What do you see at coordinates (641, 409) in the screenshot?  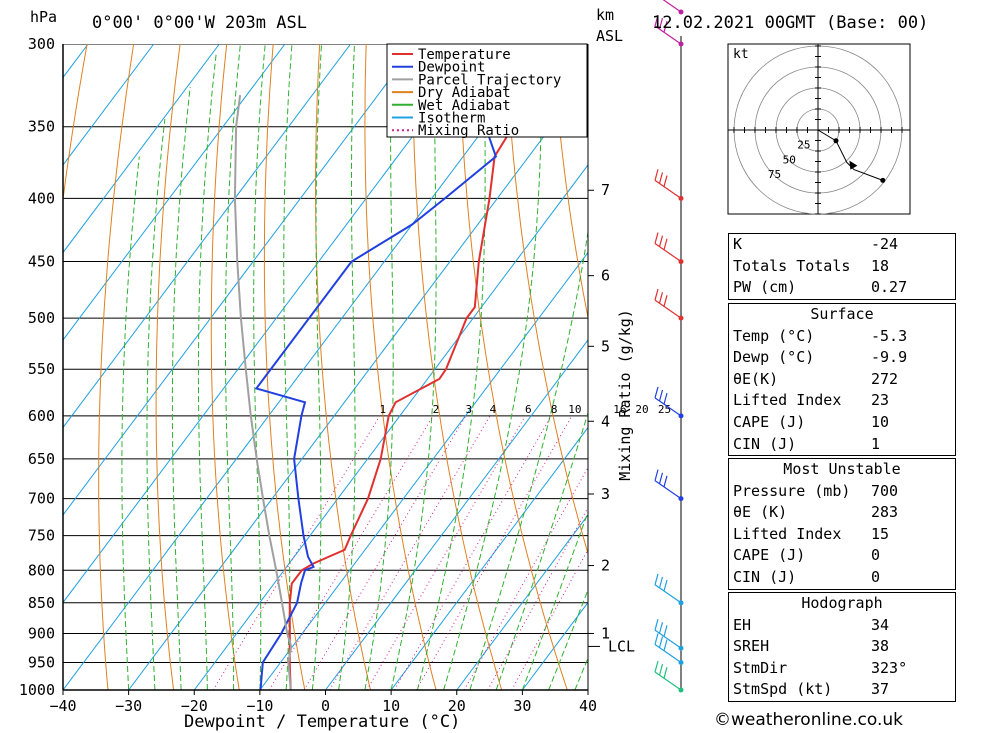 I see `mixing-ratio-label: 20` at bounding box center [641, 409].